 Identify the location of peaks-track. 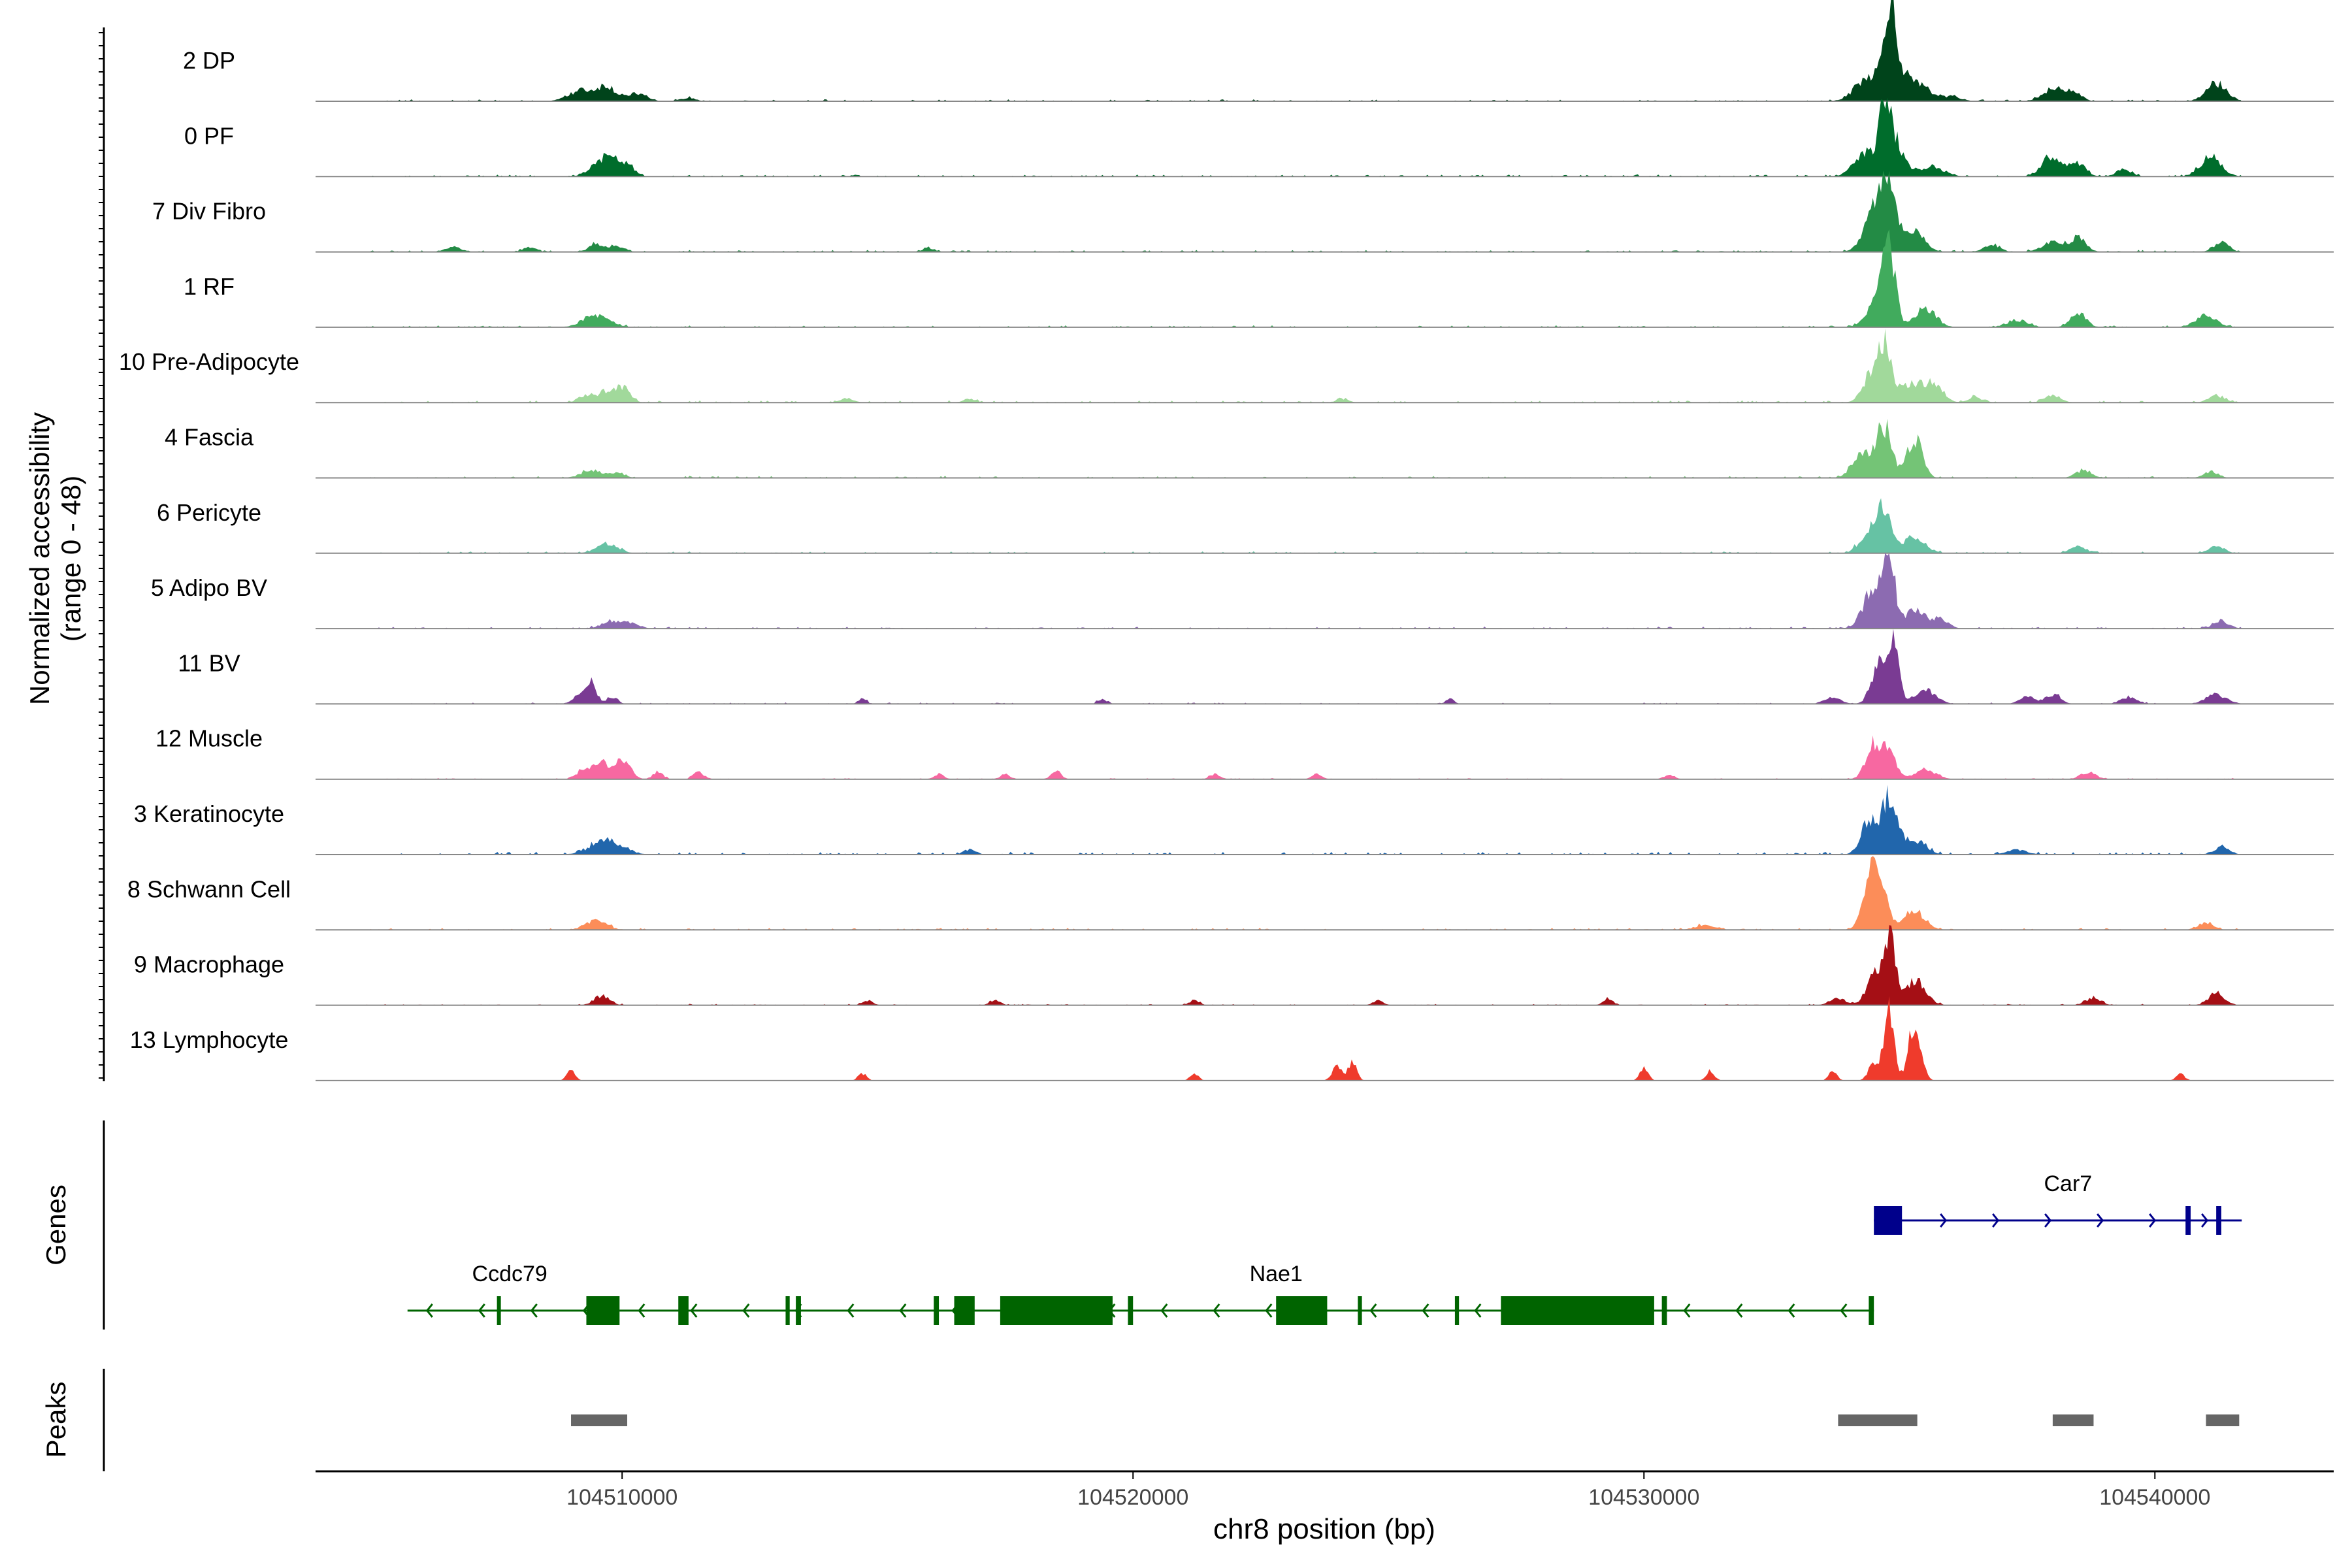
(1405, 1420).